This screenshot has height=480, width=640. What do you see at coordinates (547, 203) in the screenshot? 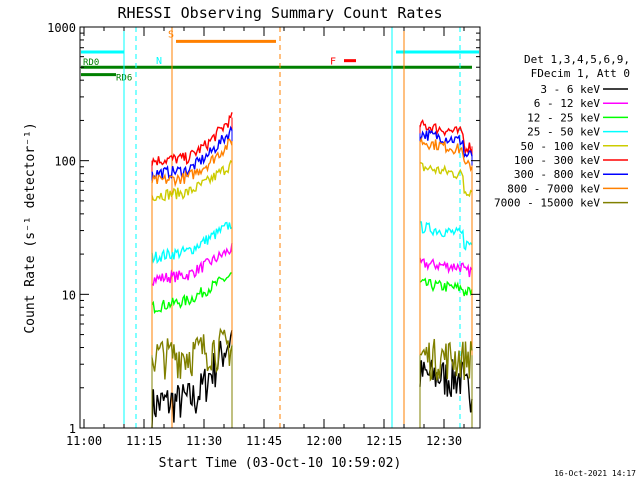
I see `legend-label-8: 7000 - 15000 keV` at bounding box center [547, 203].